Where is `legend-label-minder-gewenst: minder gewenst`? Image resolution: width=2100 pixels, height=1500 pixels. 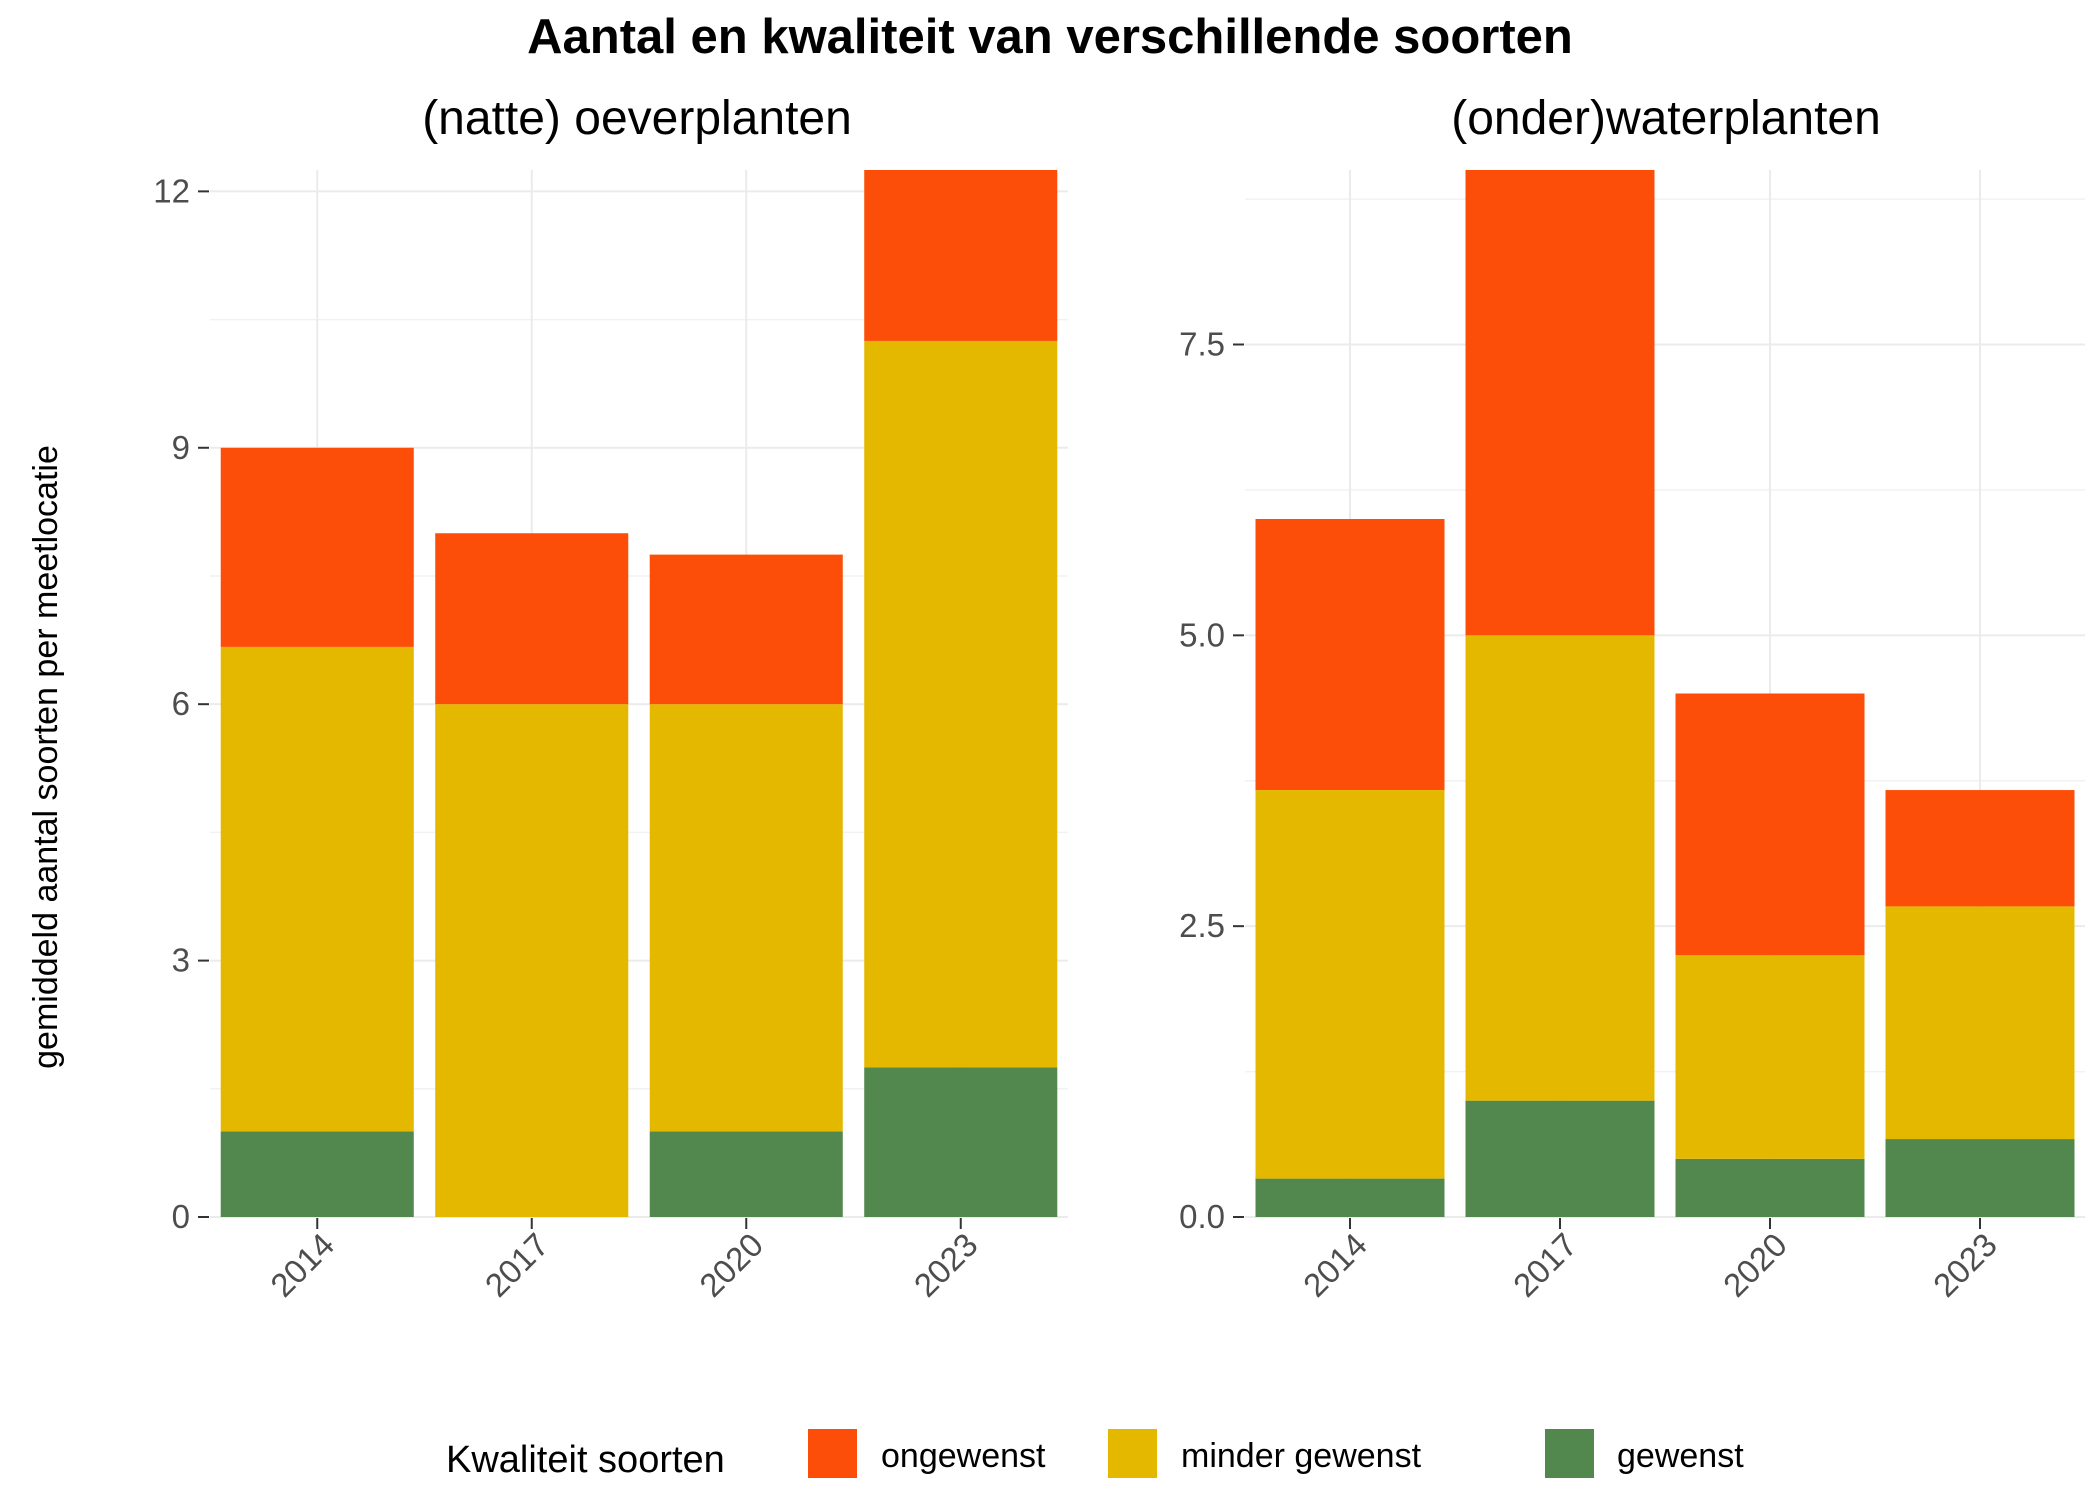 legend-label-minder-gewenst: minder gewenst is located at coordinates (1301, 1456).